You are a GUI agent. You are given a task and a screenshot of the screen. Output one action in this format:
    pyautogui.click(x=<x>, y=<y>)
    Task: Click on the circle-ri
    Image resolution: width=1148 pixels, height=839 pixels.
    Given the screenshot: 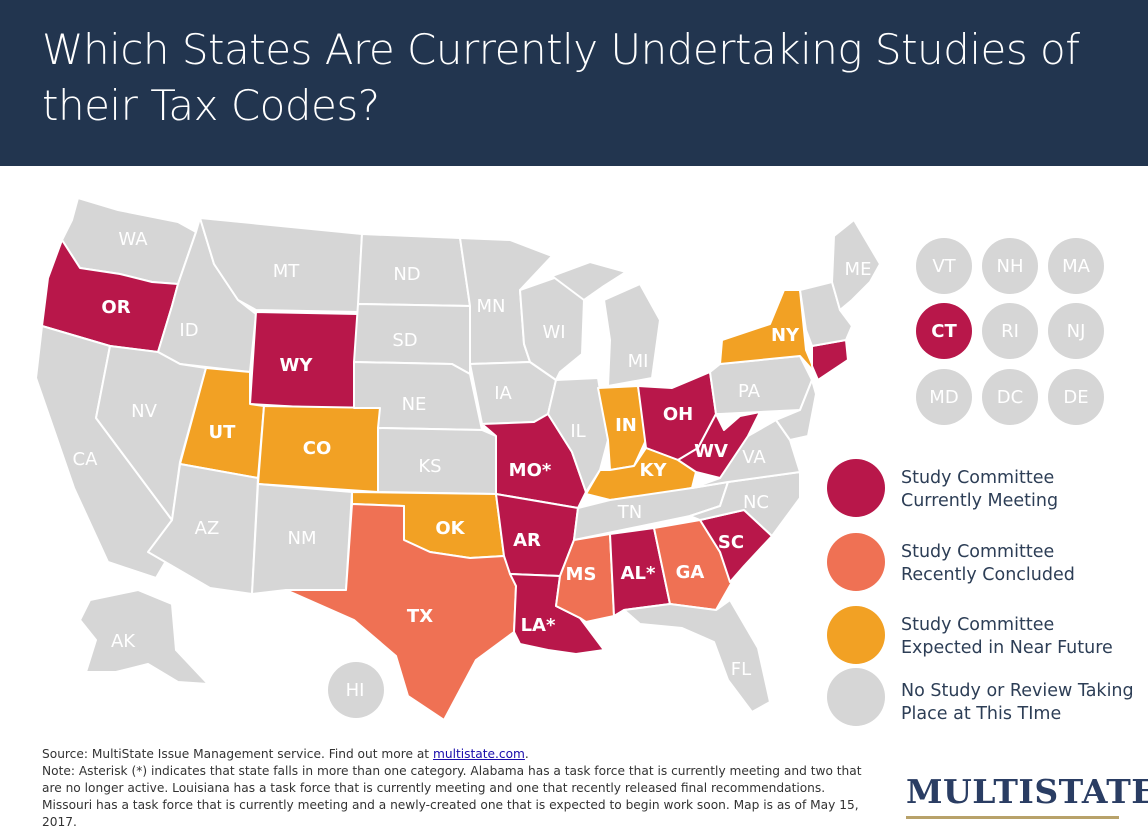 What is the action you would take?
    pyautogui.click(x=1010, y=331)
    